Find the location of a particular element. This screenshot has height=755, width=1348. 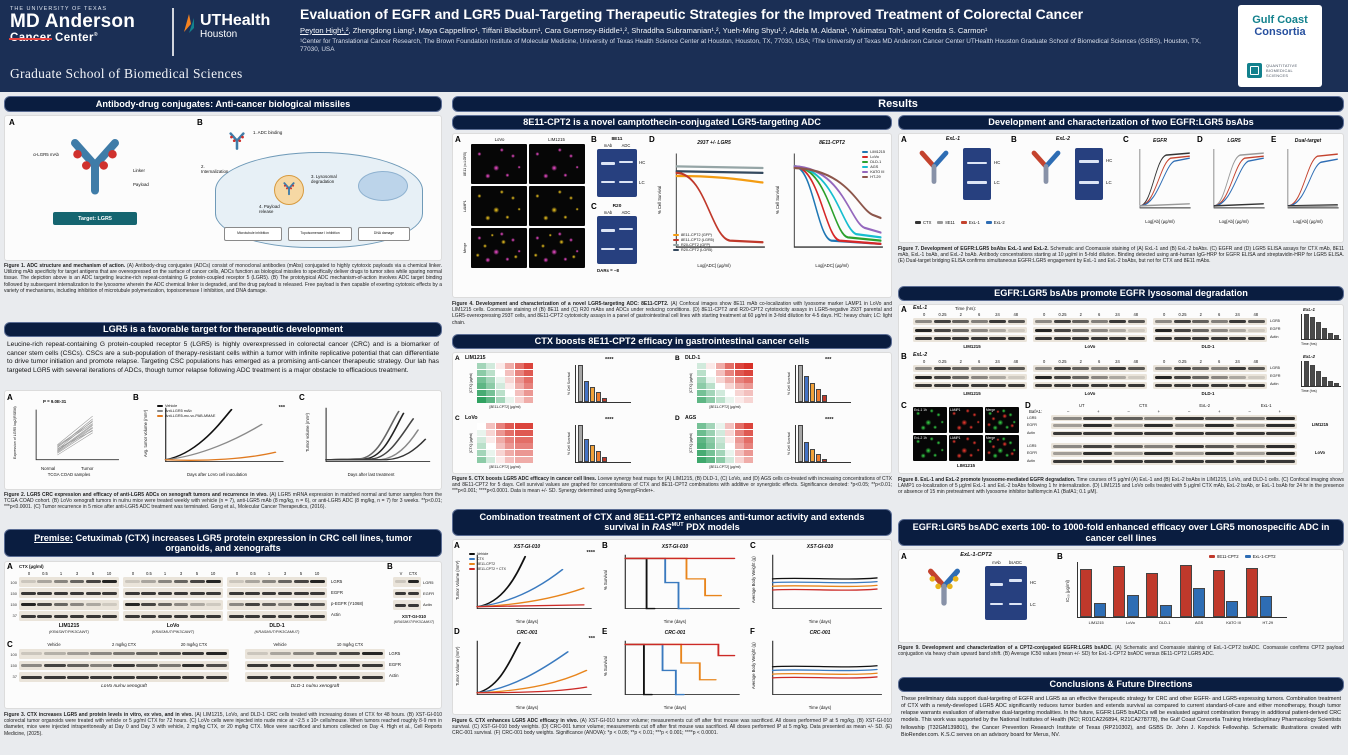

repeat-label: HT-29 is located at coordinates (1268, 622).